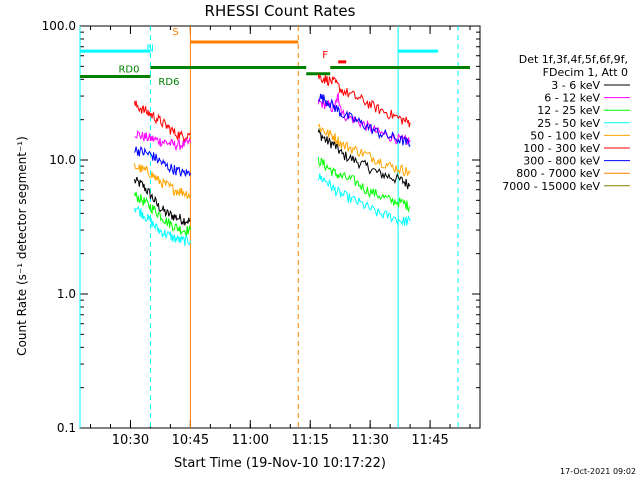 Image resolution: width=640 pixels, height=480 pixels. What do you see at coordinates (429, 440) in the screenshot?
I see `x-tick-label: 11:45` at bounding box center [429, 440].